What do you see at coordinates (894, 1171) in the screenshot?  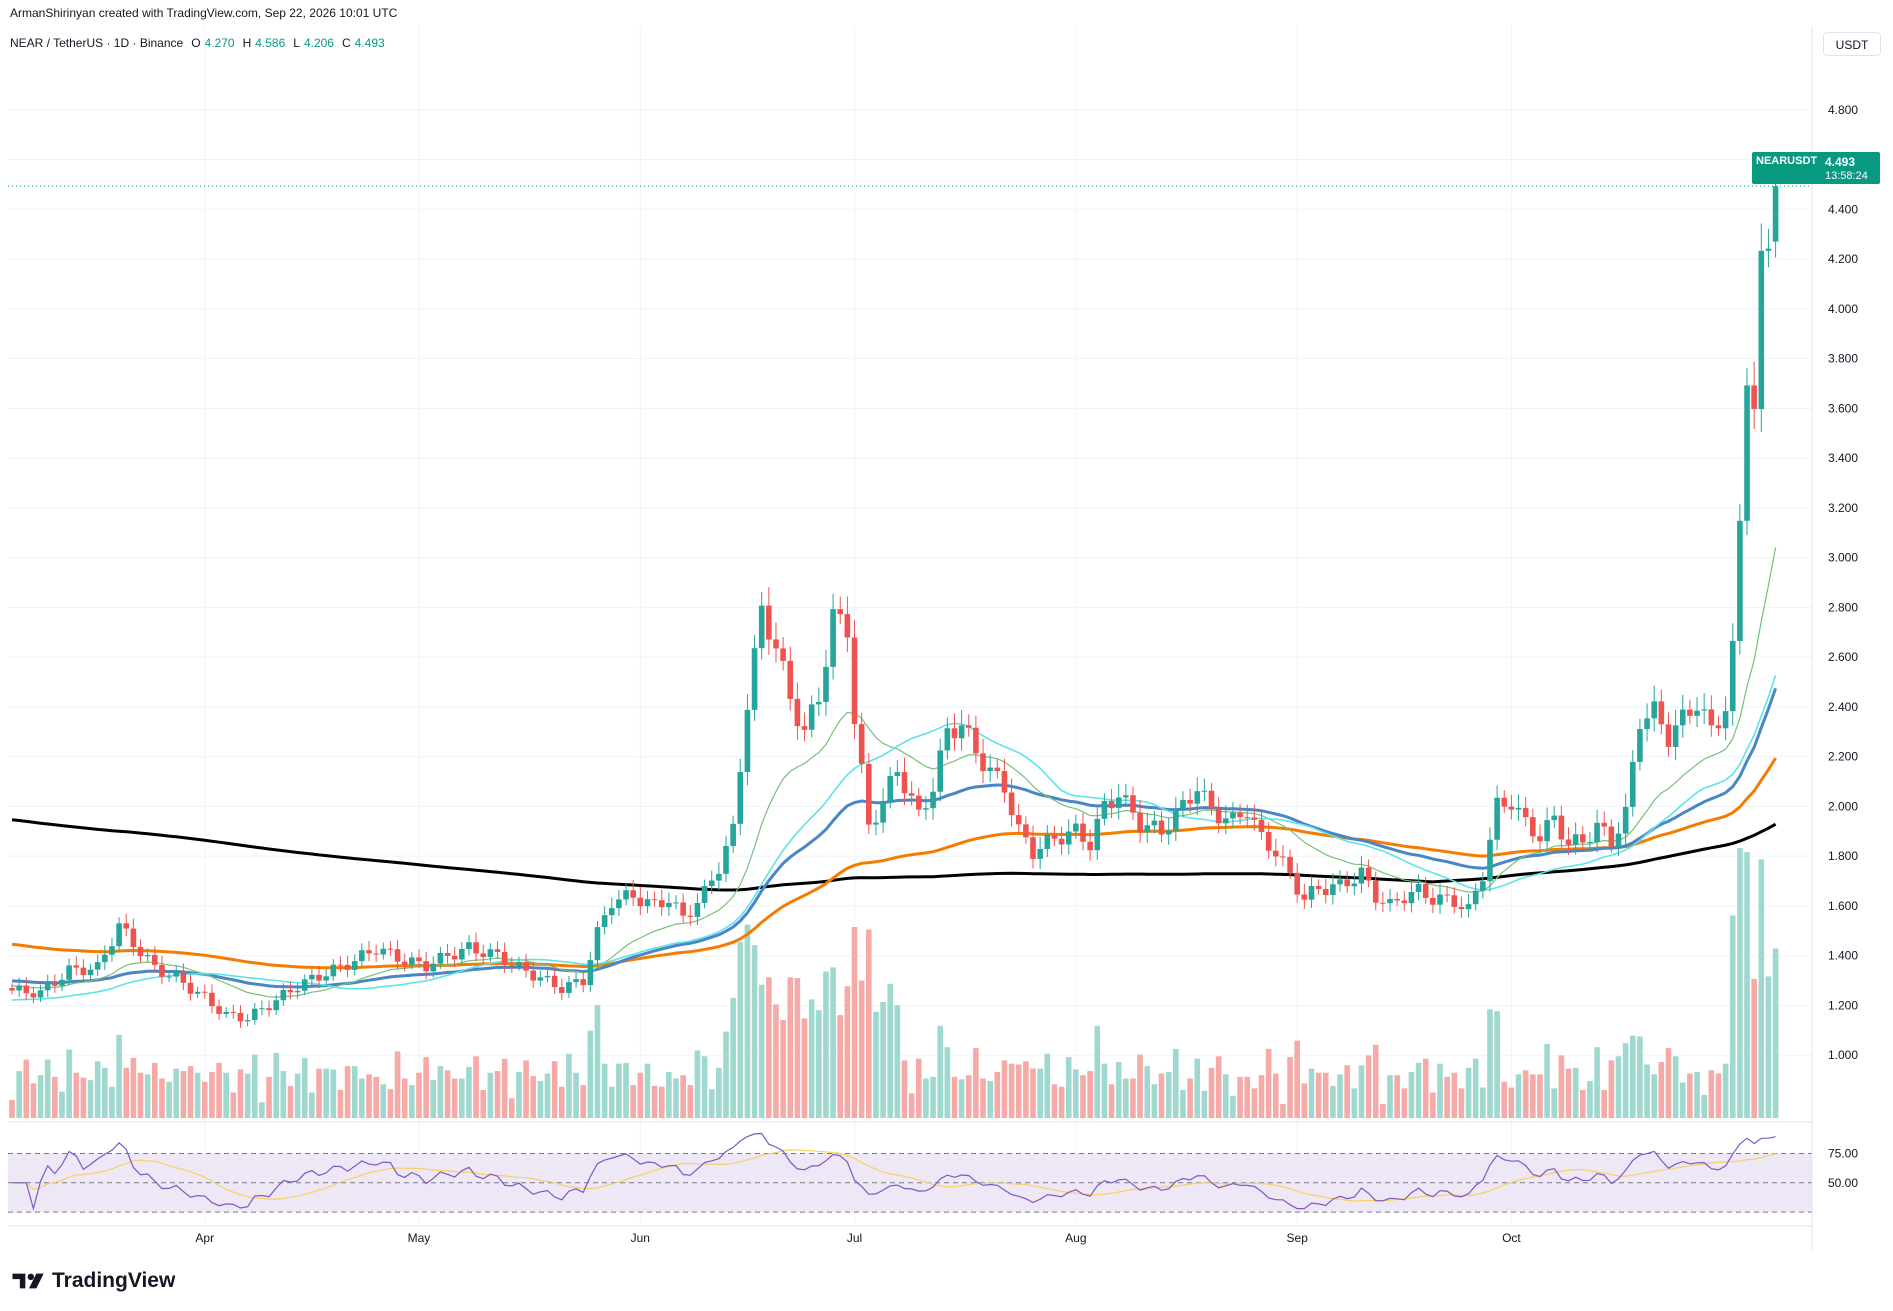 I see `rsi-line` at bounding box center [894, 1171].